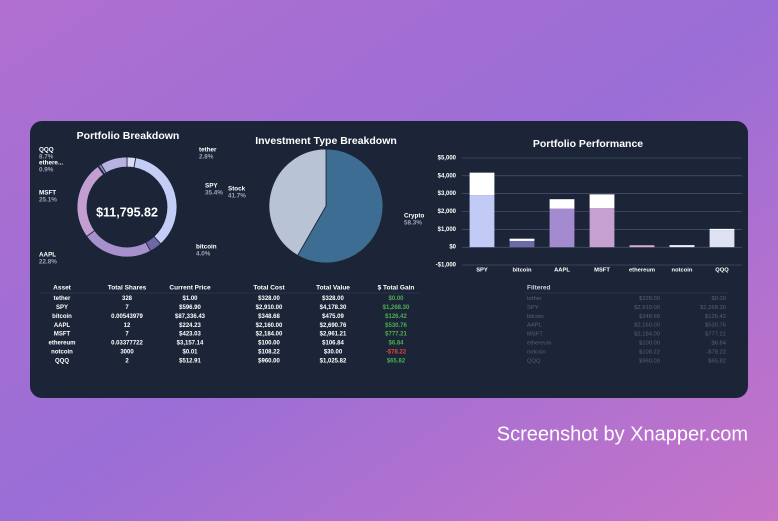  What do you see at coordinates (46, 170) in the screenshot?
I see `slice-value-label: 0.9%` at bounding box center [46, 170].